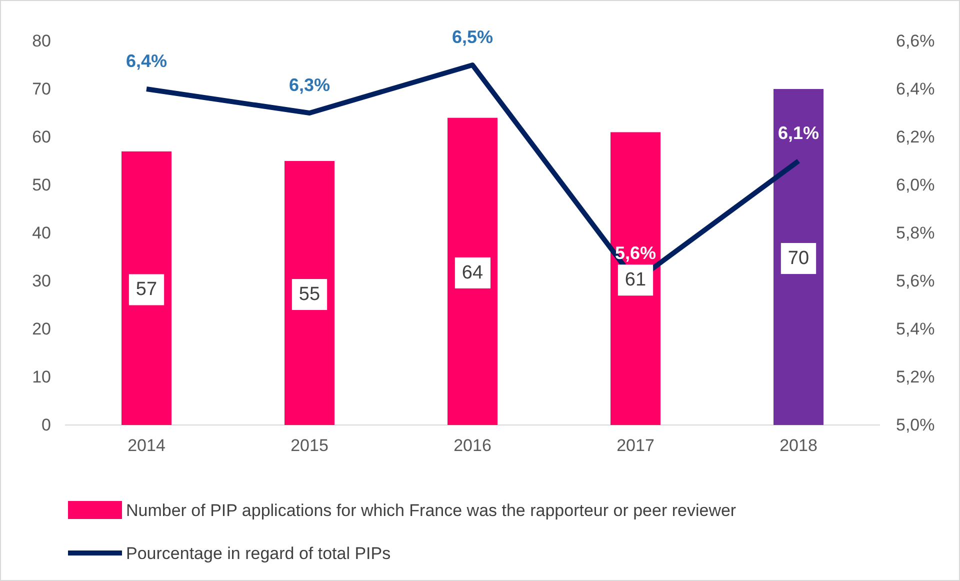 The image size is (960, 581). Describe the element at coordinates (41, 184) in the screenshot. I see `y-tick-label: 50` at that location.